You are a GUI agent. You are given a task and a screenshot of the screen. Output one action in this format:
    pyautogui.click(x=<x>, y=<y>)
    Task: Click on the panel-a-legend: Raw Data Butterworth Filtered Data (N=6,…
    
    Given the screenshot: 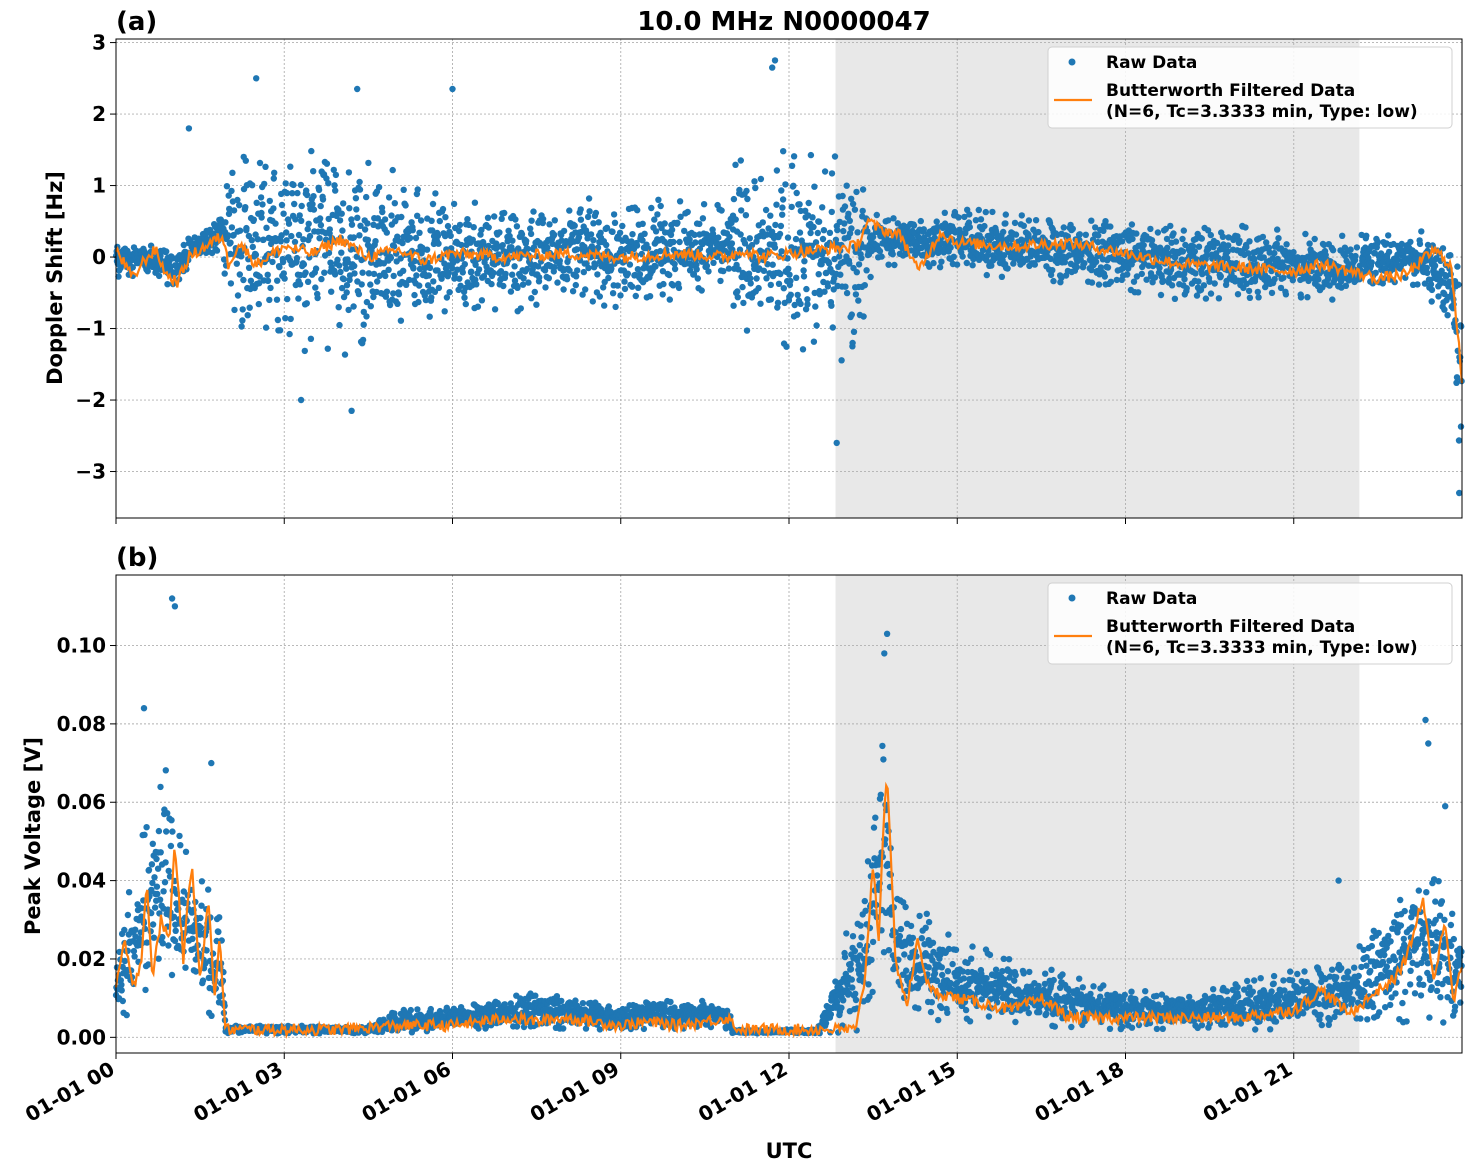 What is the action you would take?
    pyautogui.click(x=1250, y=87)
    